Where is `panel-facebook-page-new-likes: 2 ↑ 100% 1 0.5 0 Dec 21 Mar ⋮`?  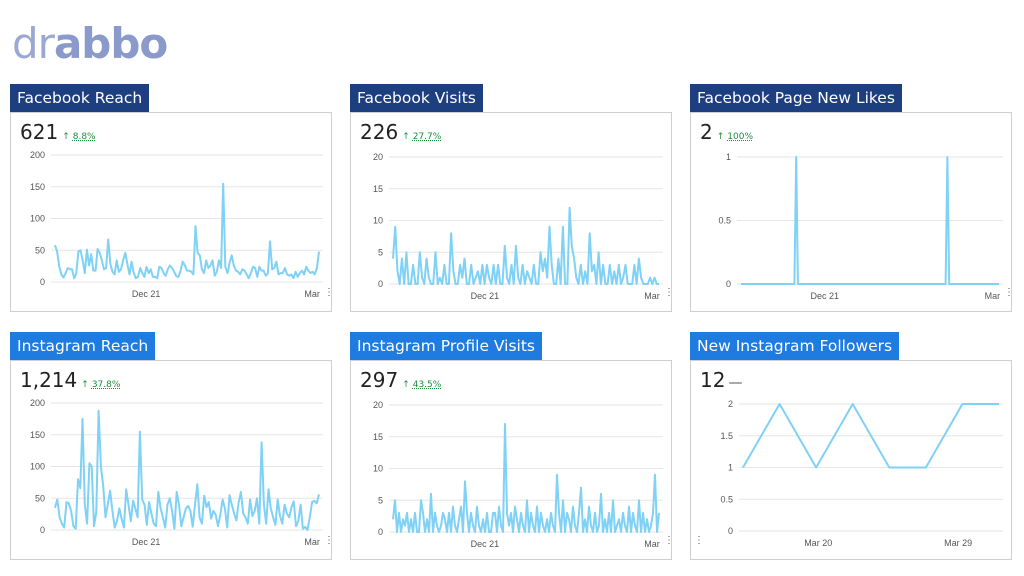
panel-facebook-page-new-likes: 2 ↑ 100% 1 0.5 0 Dec 21 Mar ⋮ is located at coordinates (852, 212).